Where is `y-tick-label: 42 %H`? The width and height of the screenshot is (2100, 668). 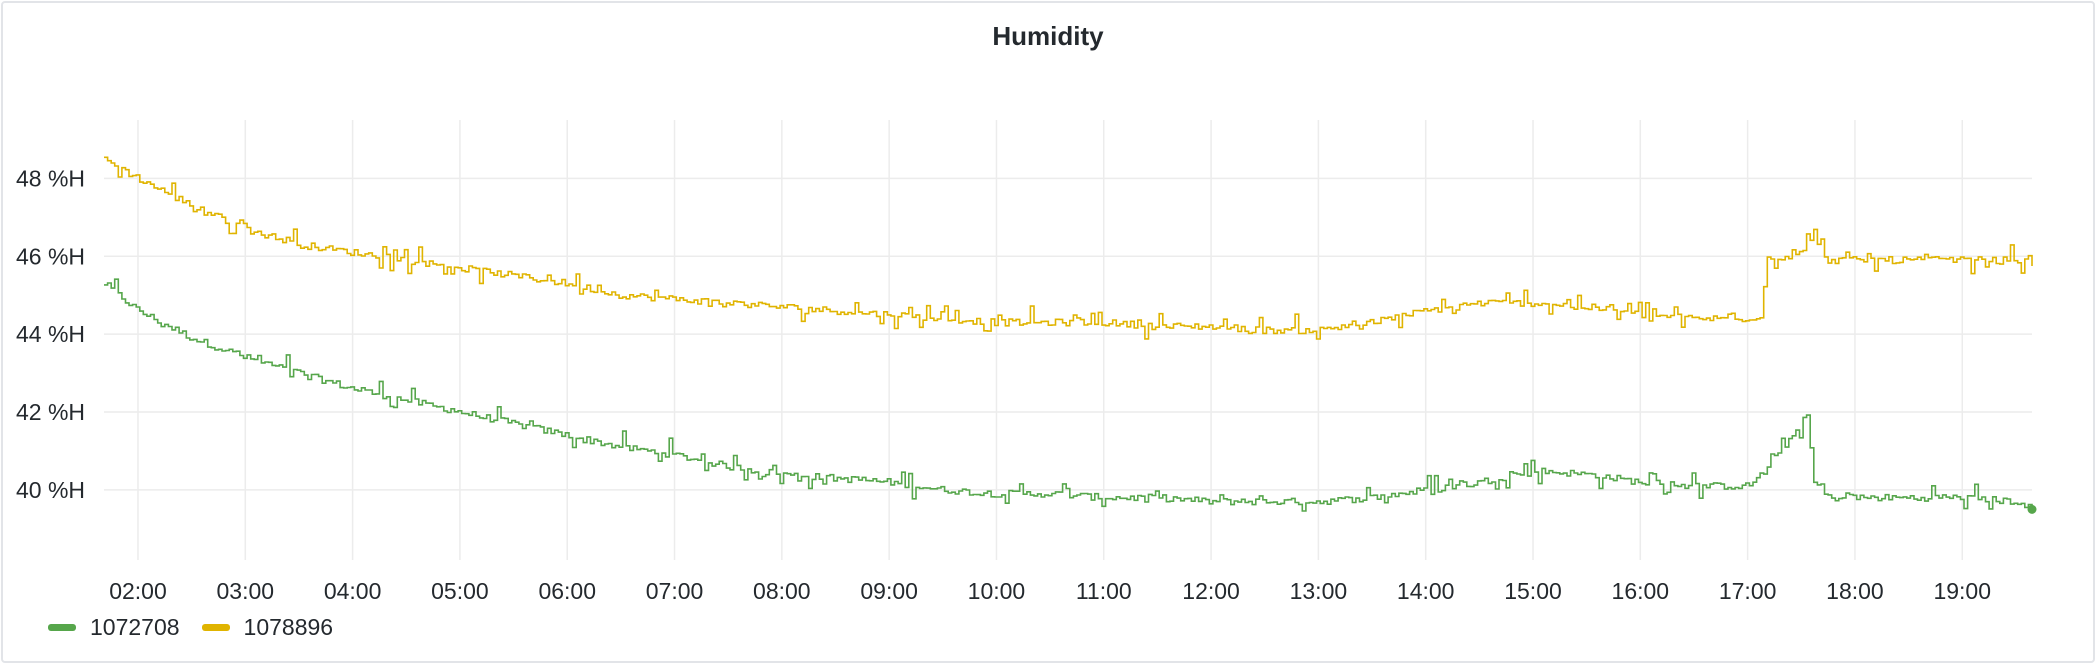 y-tick-label: 42 %H is located at coordinates (50, 412).